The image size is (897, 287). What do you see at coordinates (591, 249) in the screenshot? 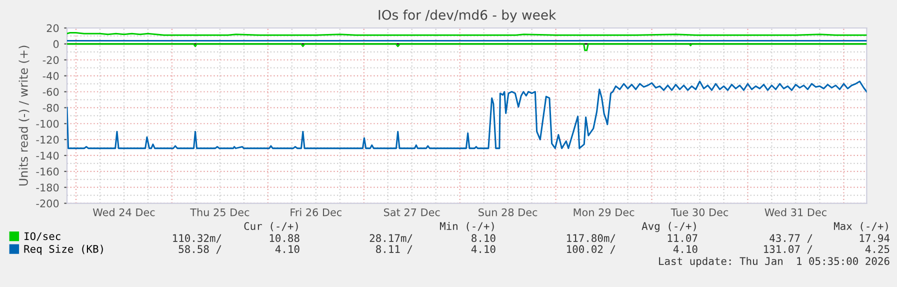
I see `text: 100.02 /` at bounding box center [591, 249].